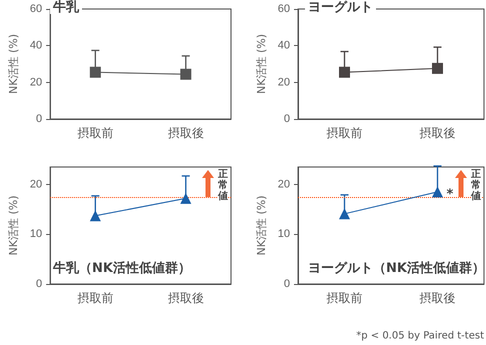 Image resolution: width=486 pixels, height=345 pixels. I want to click on chart-title: 牛乳, so click(66, 7).